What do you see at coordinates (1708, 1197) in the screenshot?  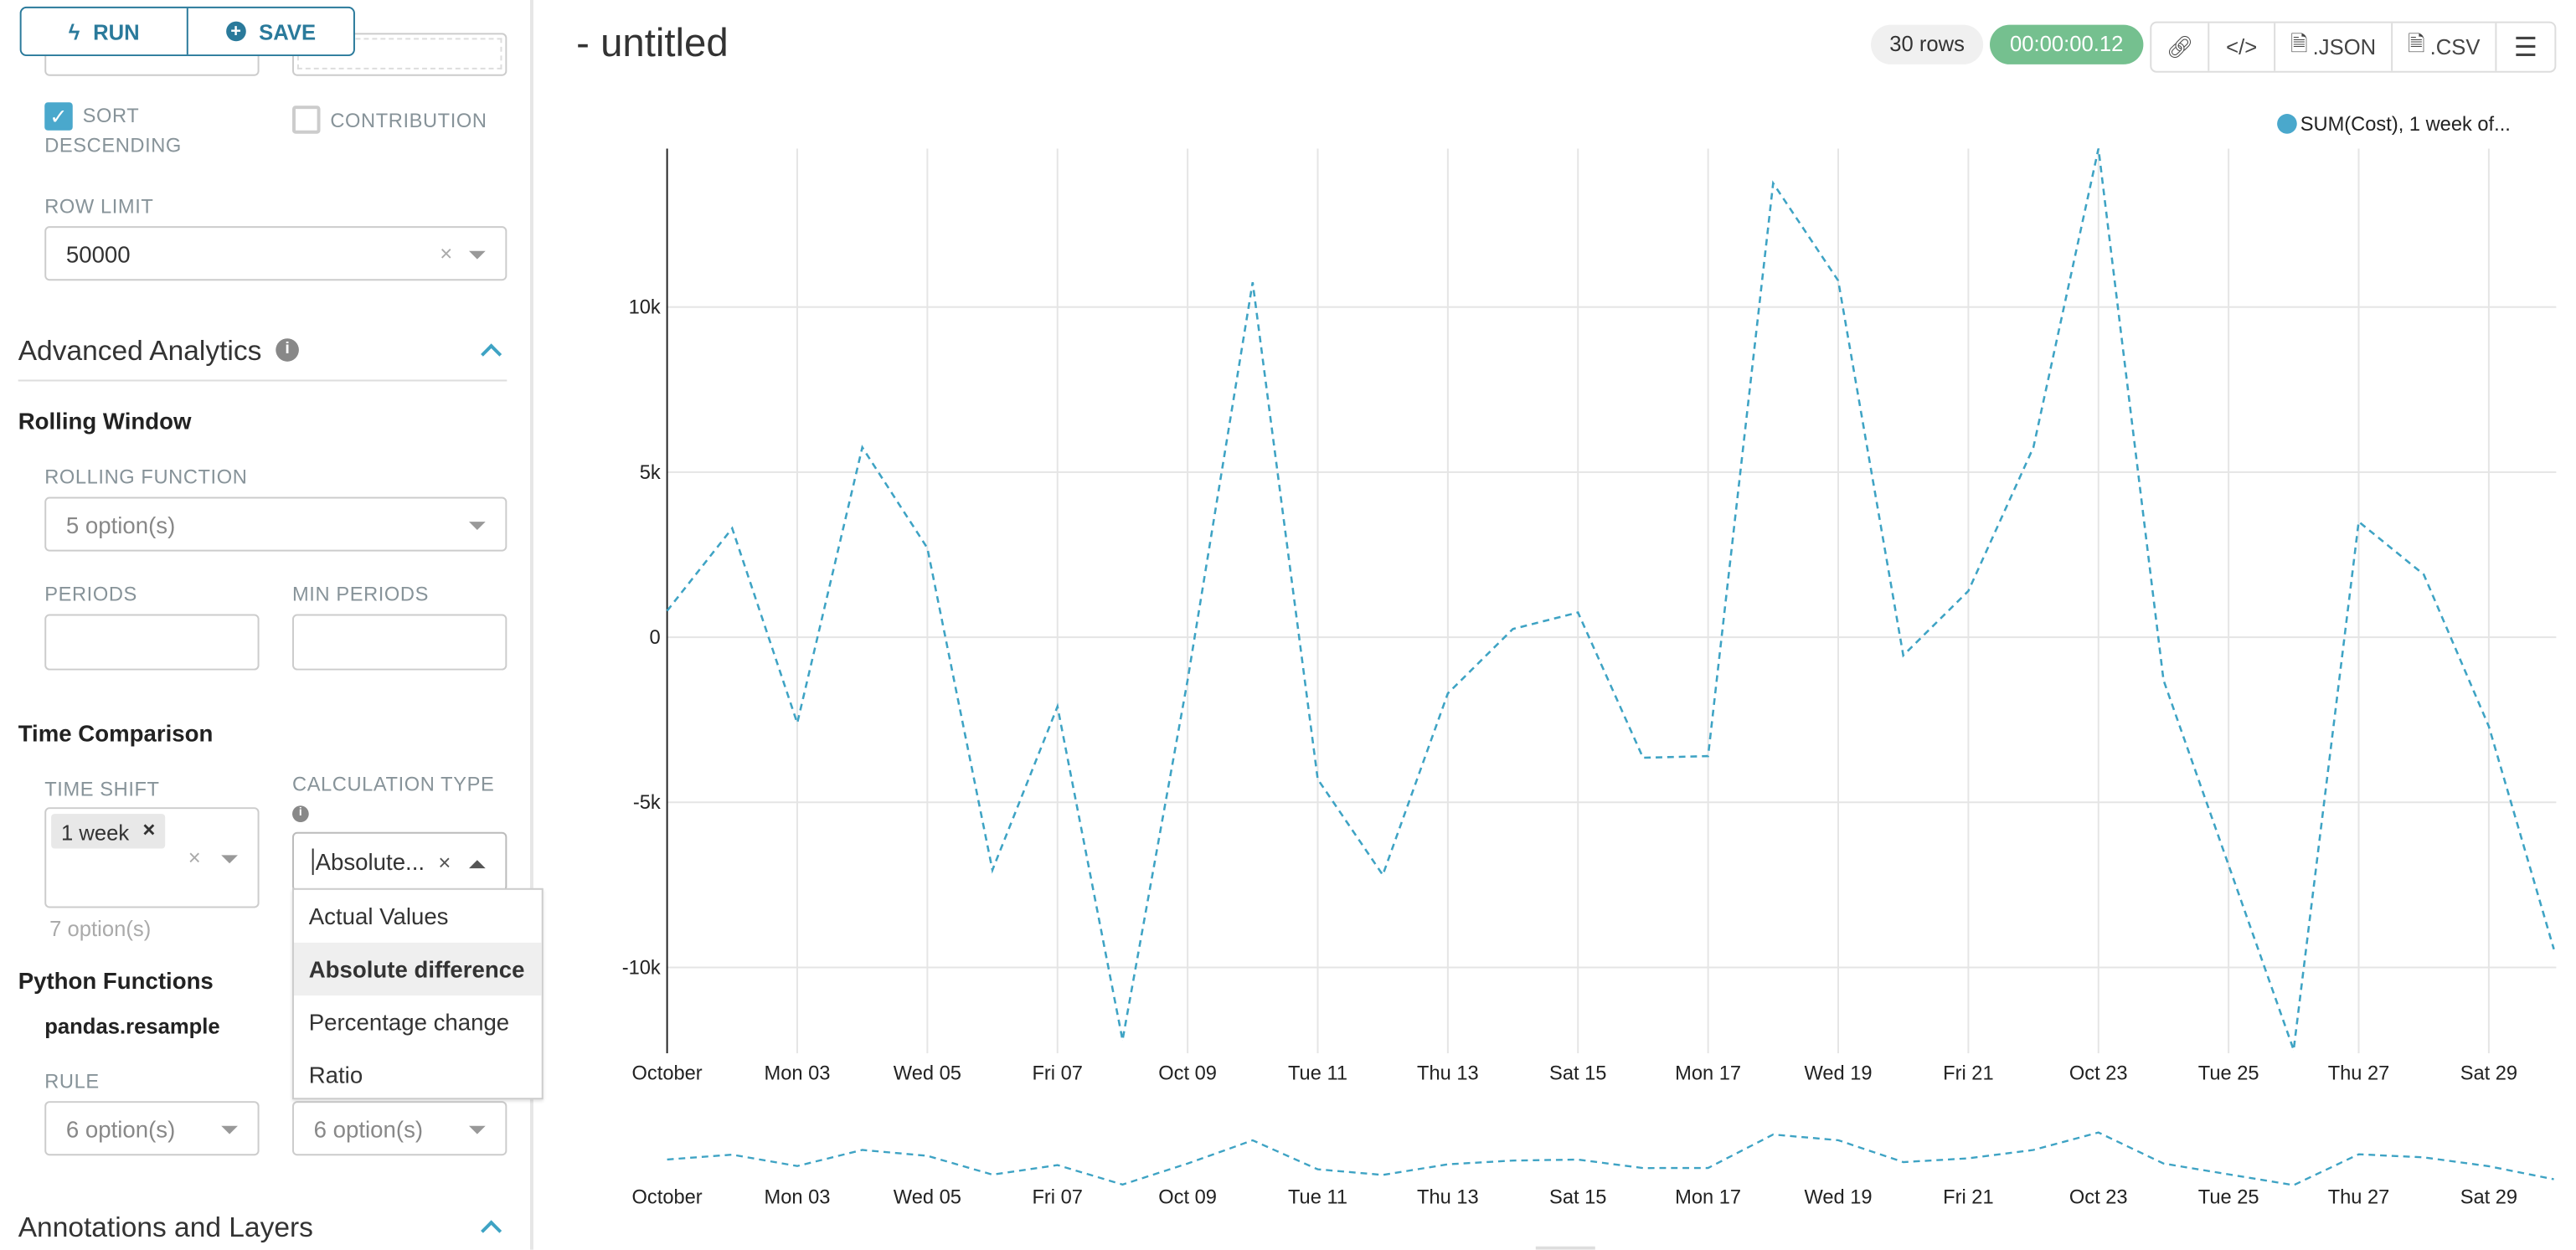 I see `brush-x-tick-label: Mon 17` at bounding box center [1708, 1197].